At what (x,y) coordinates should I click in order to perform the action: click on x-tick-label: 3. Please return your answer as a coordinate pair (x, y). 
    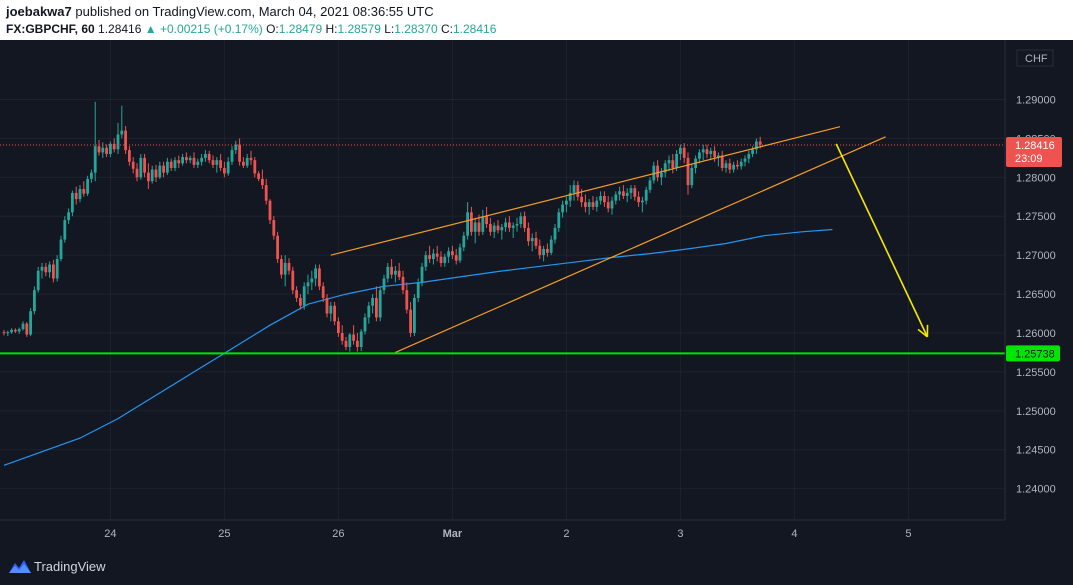
    Looking at the image, I should click on (680, 534).